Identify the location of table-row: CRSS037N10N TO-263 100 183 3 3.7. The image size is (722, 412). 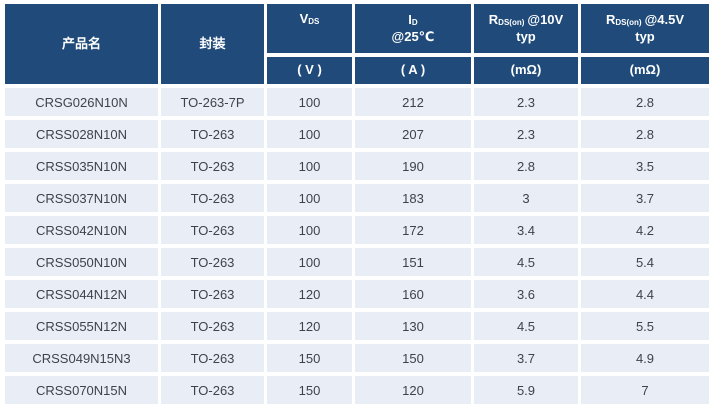
(357, 198).